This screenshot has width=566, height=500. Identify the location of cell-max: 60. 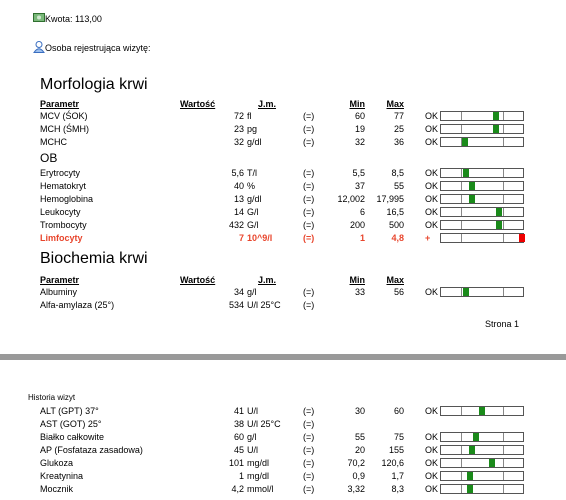
(398, 411).